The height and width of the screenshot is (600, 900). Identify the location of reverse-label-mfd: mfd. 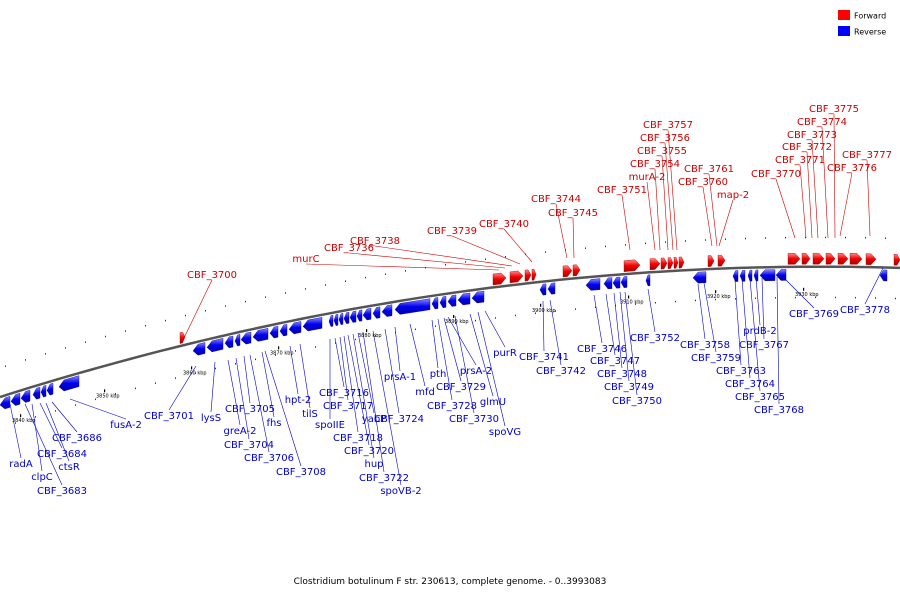
(425, 392).